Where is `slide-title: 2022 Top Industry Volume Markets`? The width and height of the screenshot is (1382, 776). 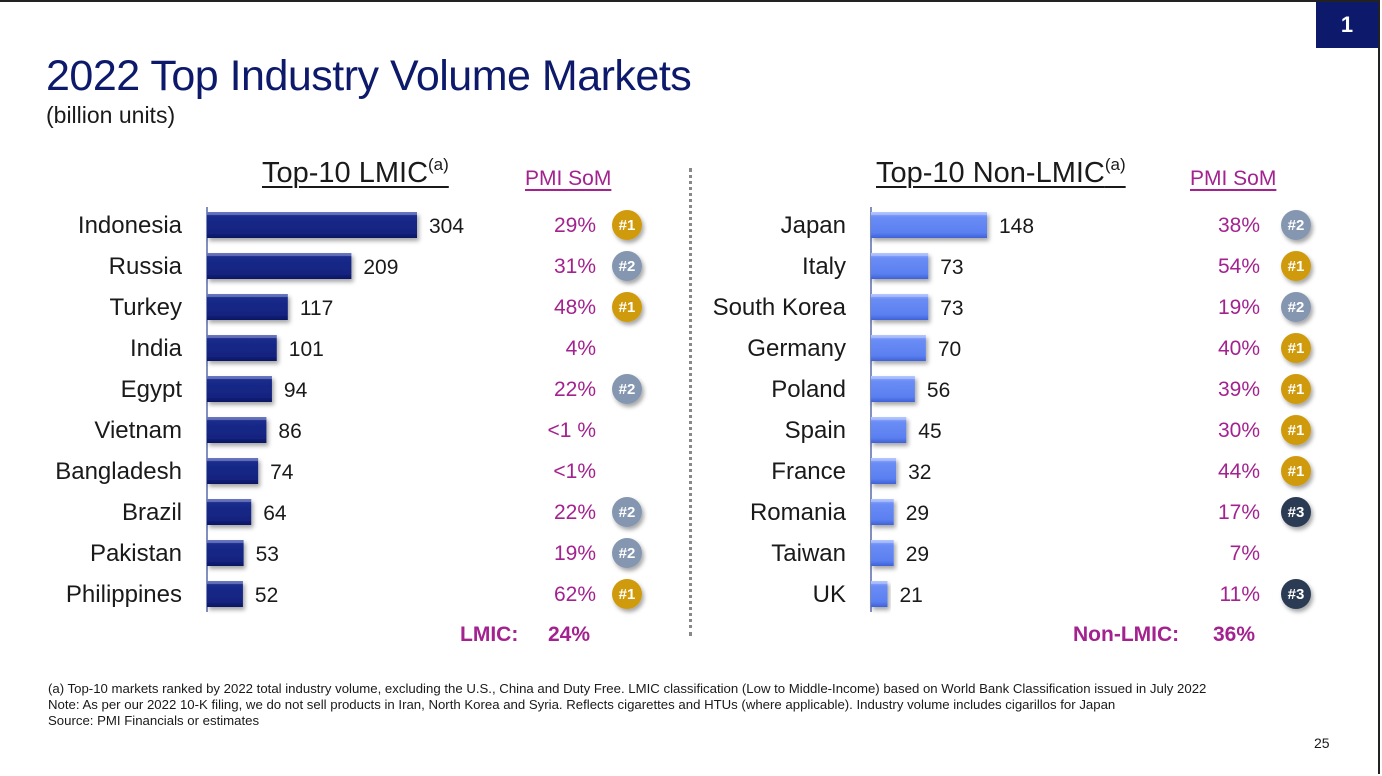 slide-title: 2022 Top Industry Volume Markets is located at coordinates (369, 76).